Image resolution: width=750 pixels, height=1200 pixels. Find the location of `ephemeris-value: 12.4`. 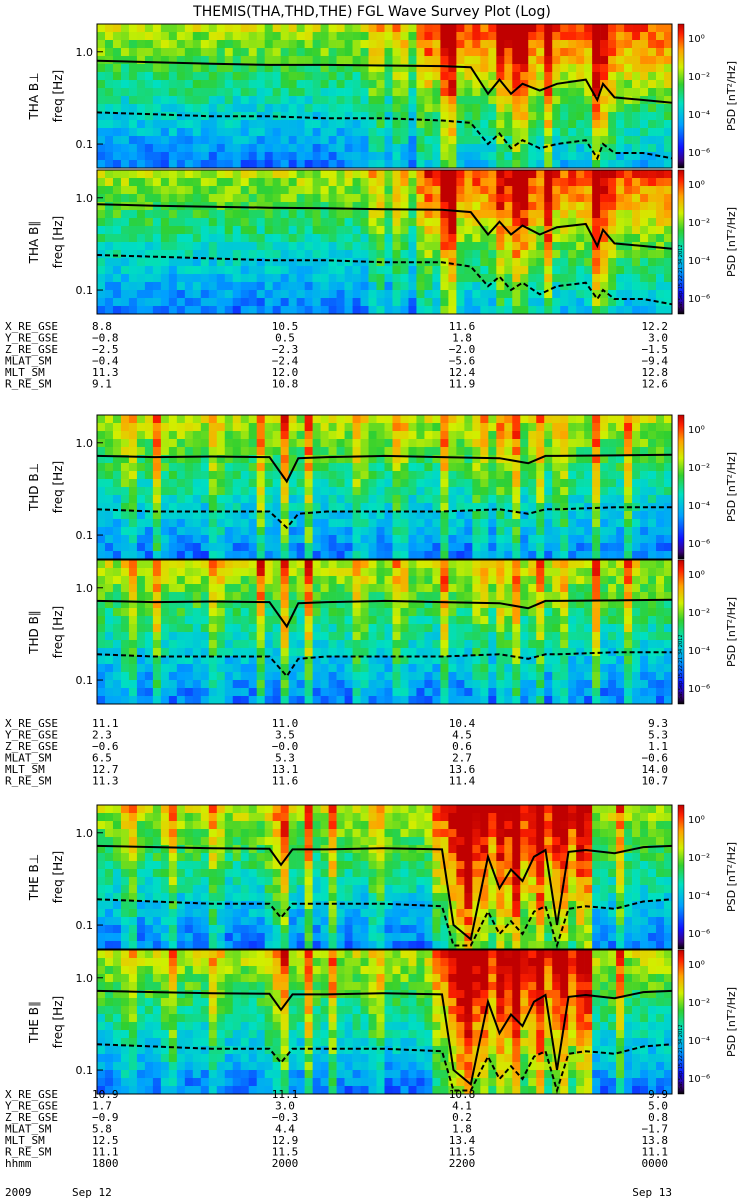

ephemeris-value: 12.4 is located at coordinates (462, 372).